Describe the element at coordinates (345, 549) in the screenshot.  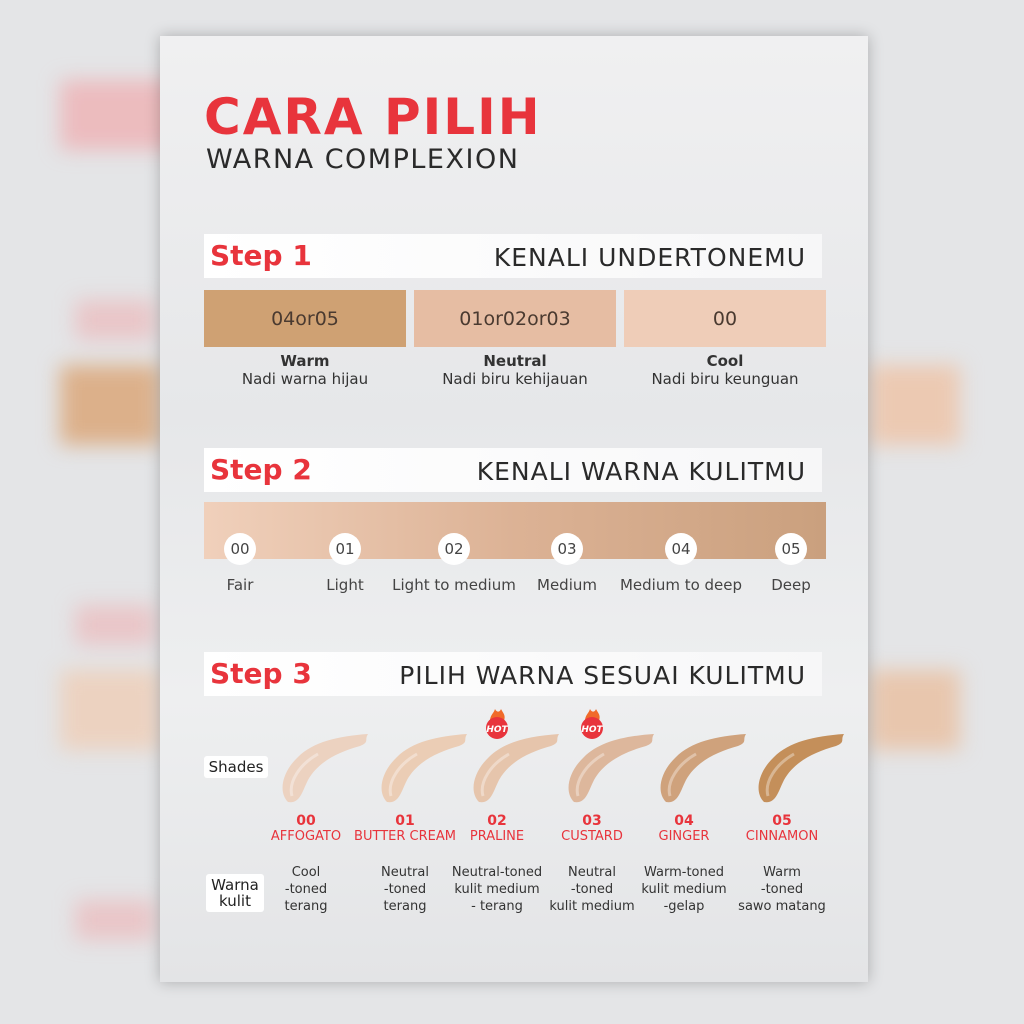
I see `skin-level-marker: 01` at that location.